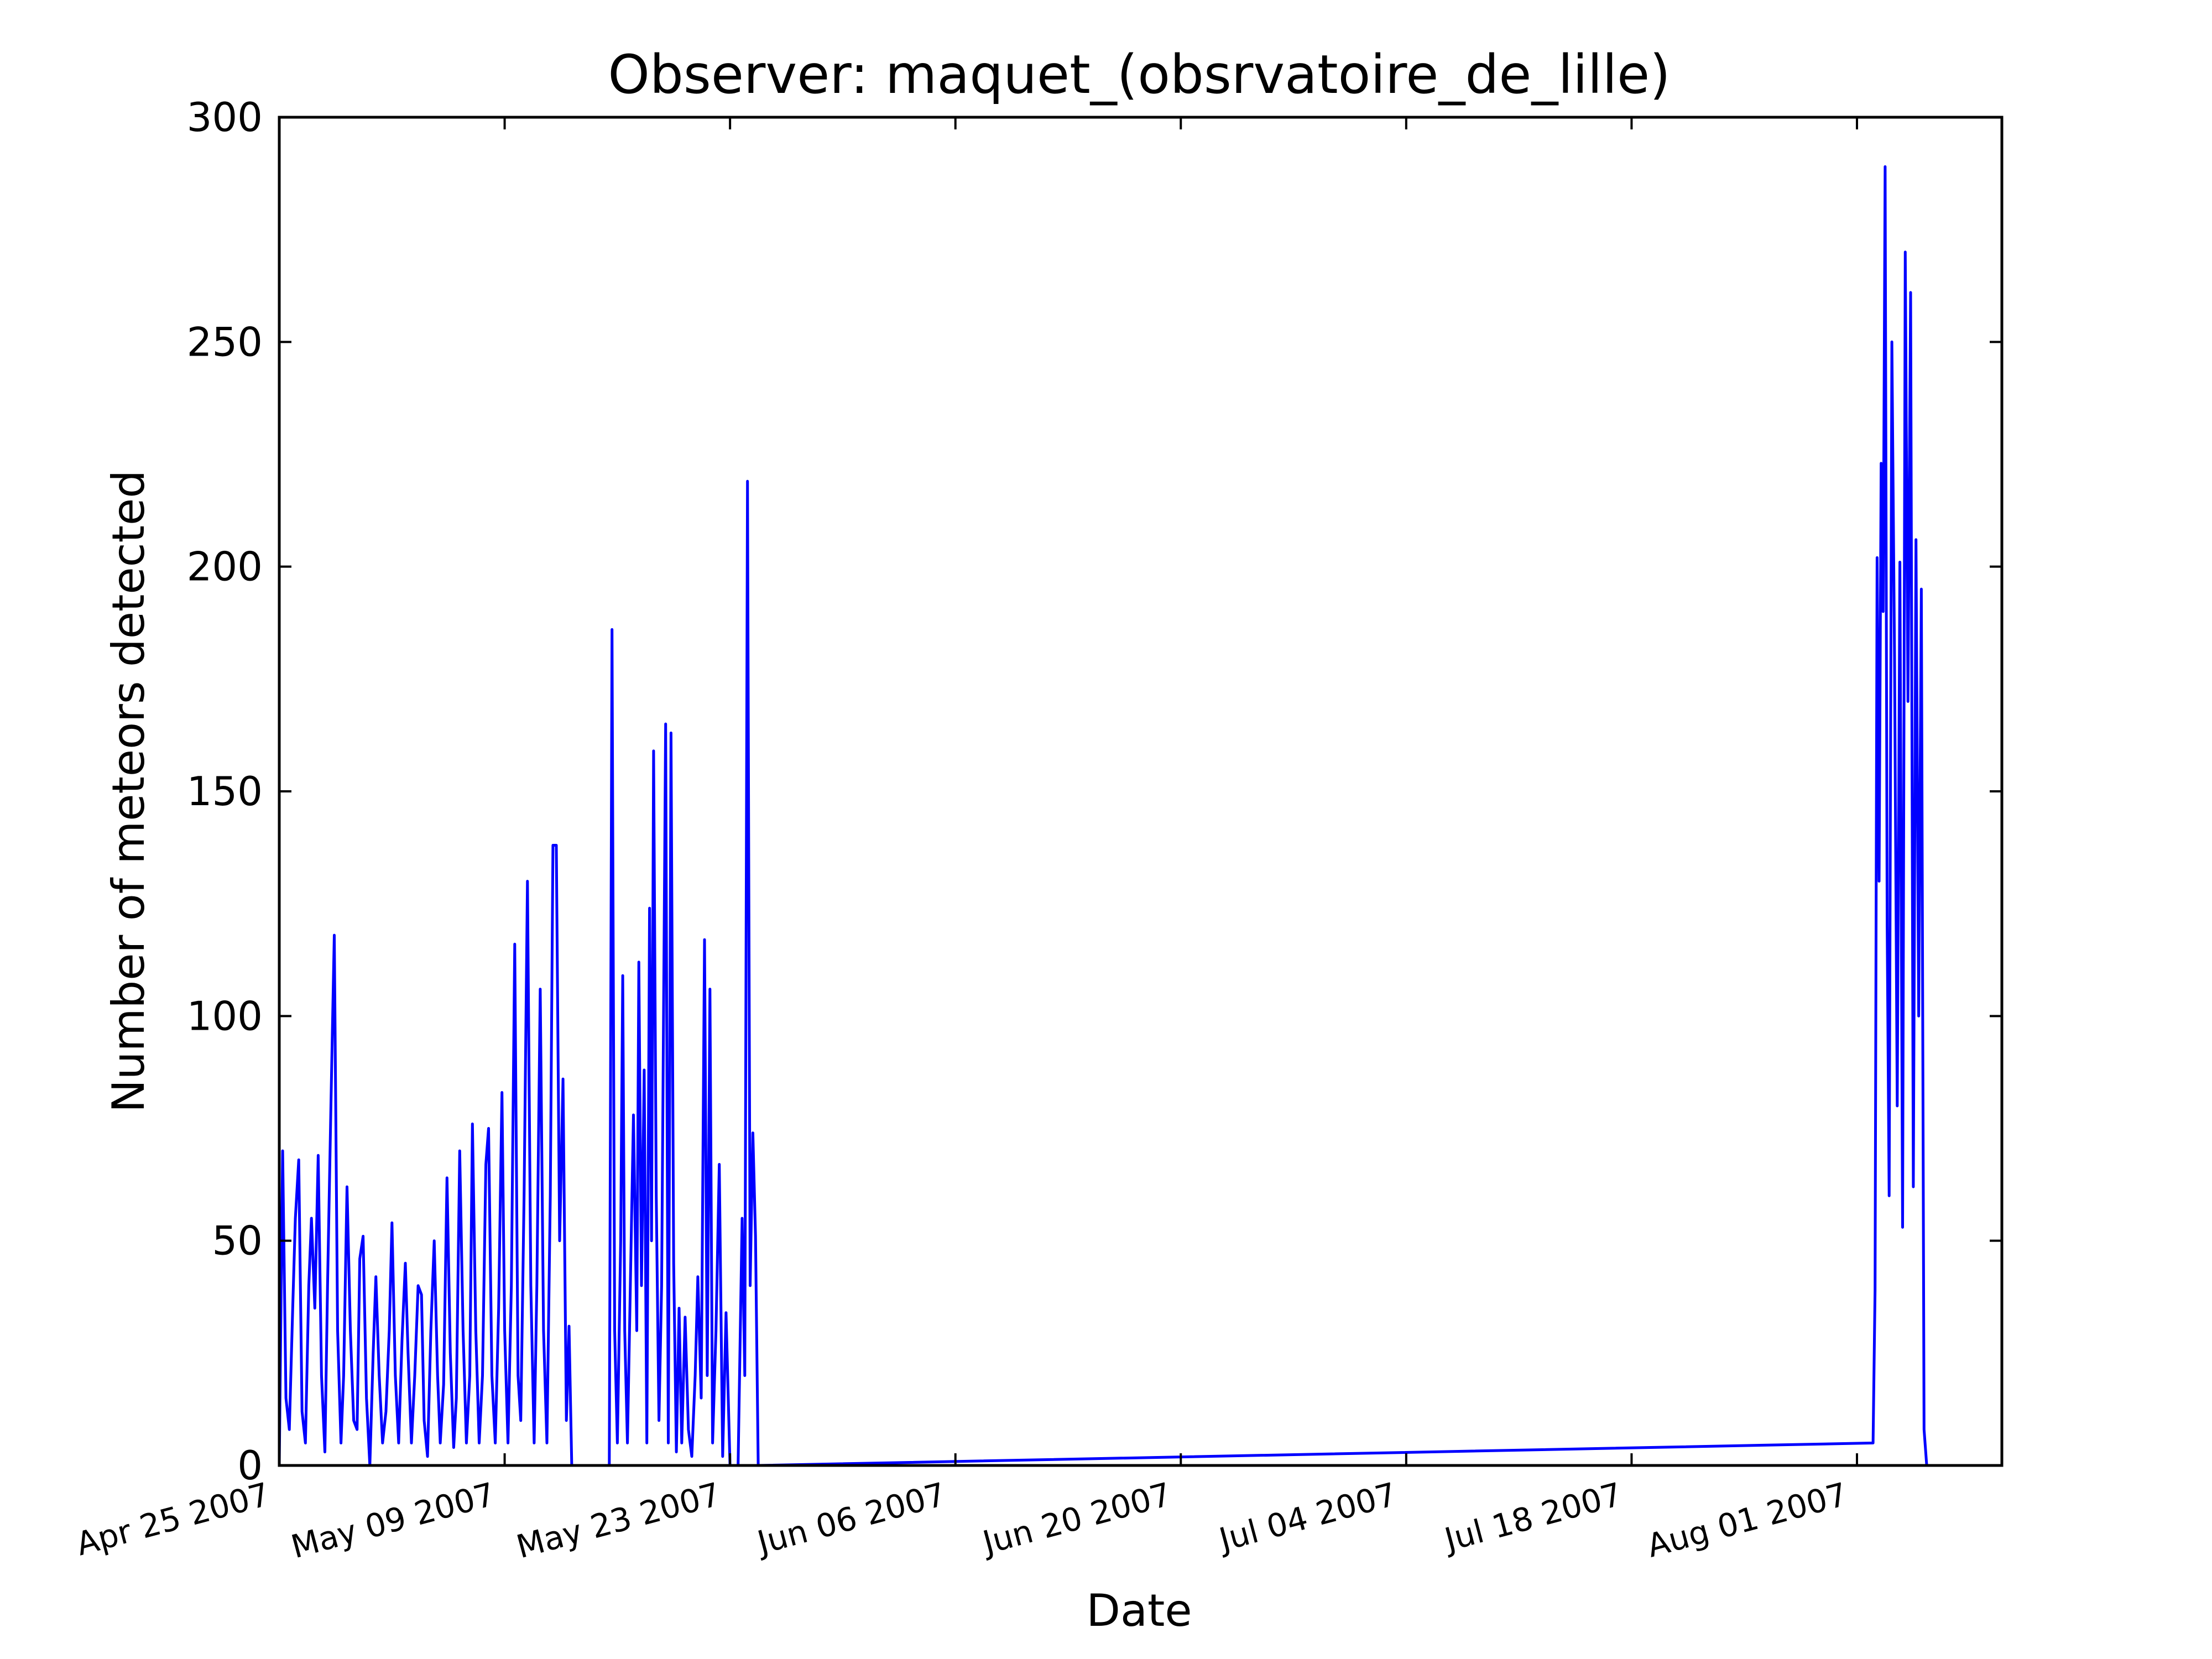 This screenshot has width=2212, height=1659. Describe the element at coordinates (225, 791) in the screenshot. I see `y-tick-label: 150` at that location.